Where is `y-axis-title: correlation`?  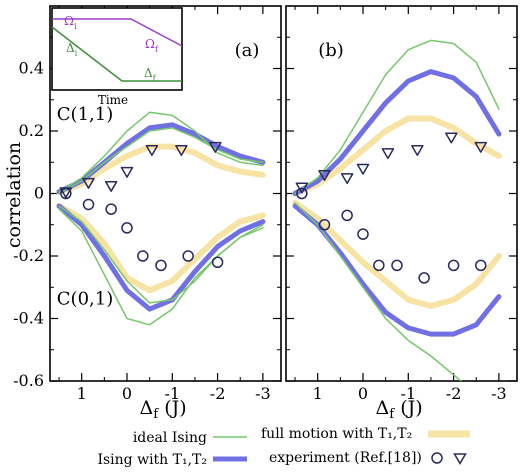
y-axis-title: correlation is located at coordinates (14, 195).